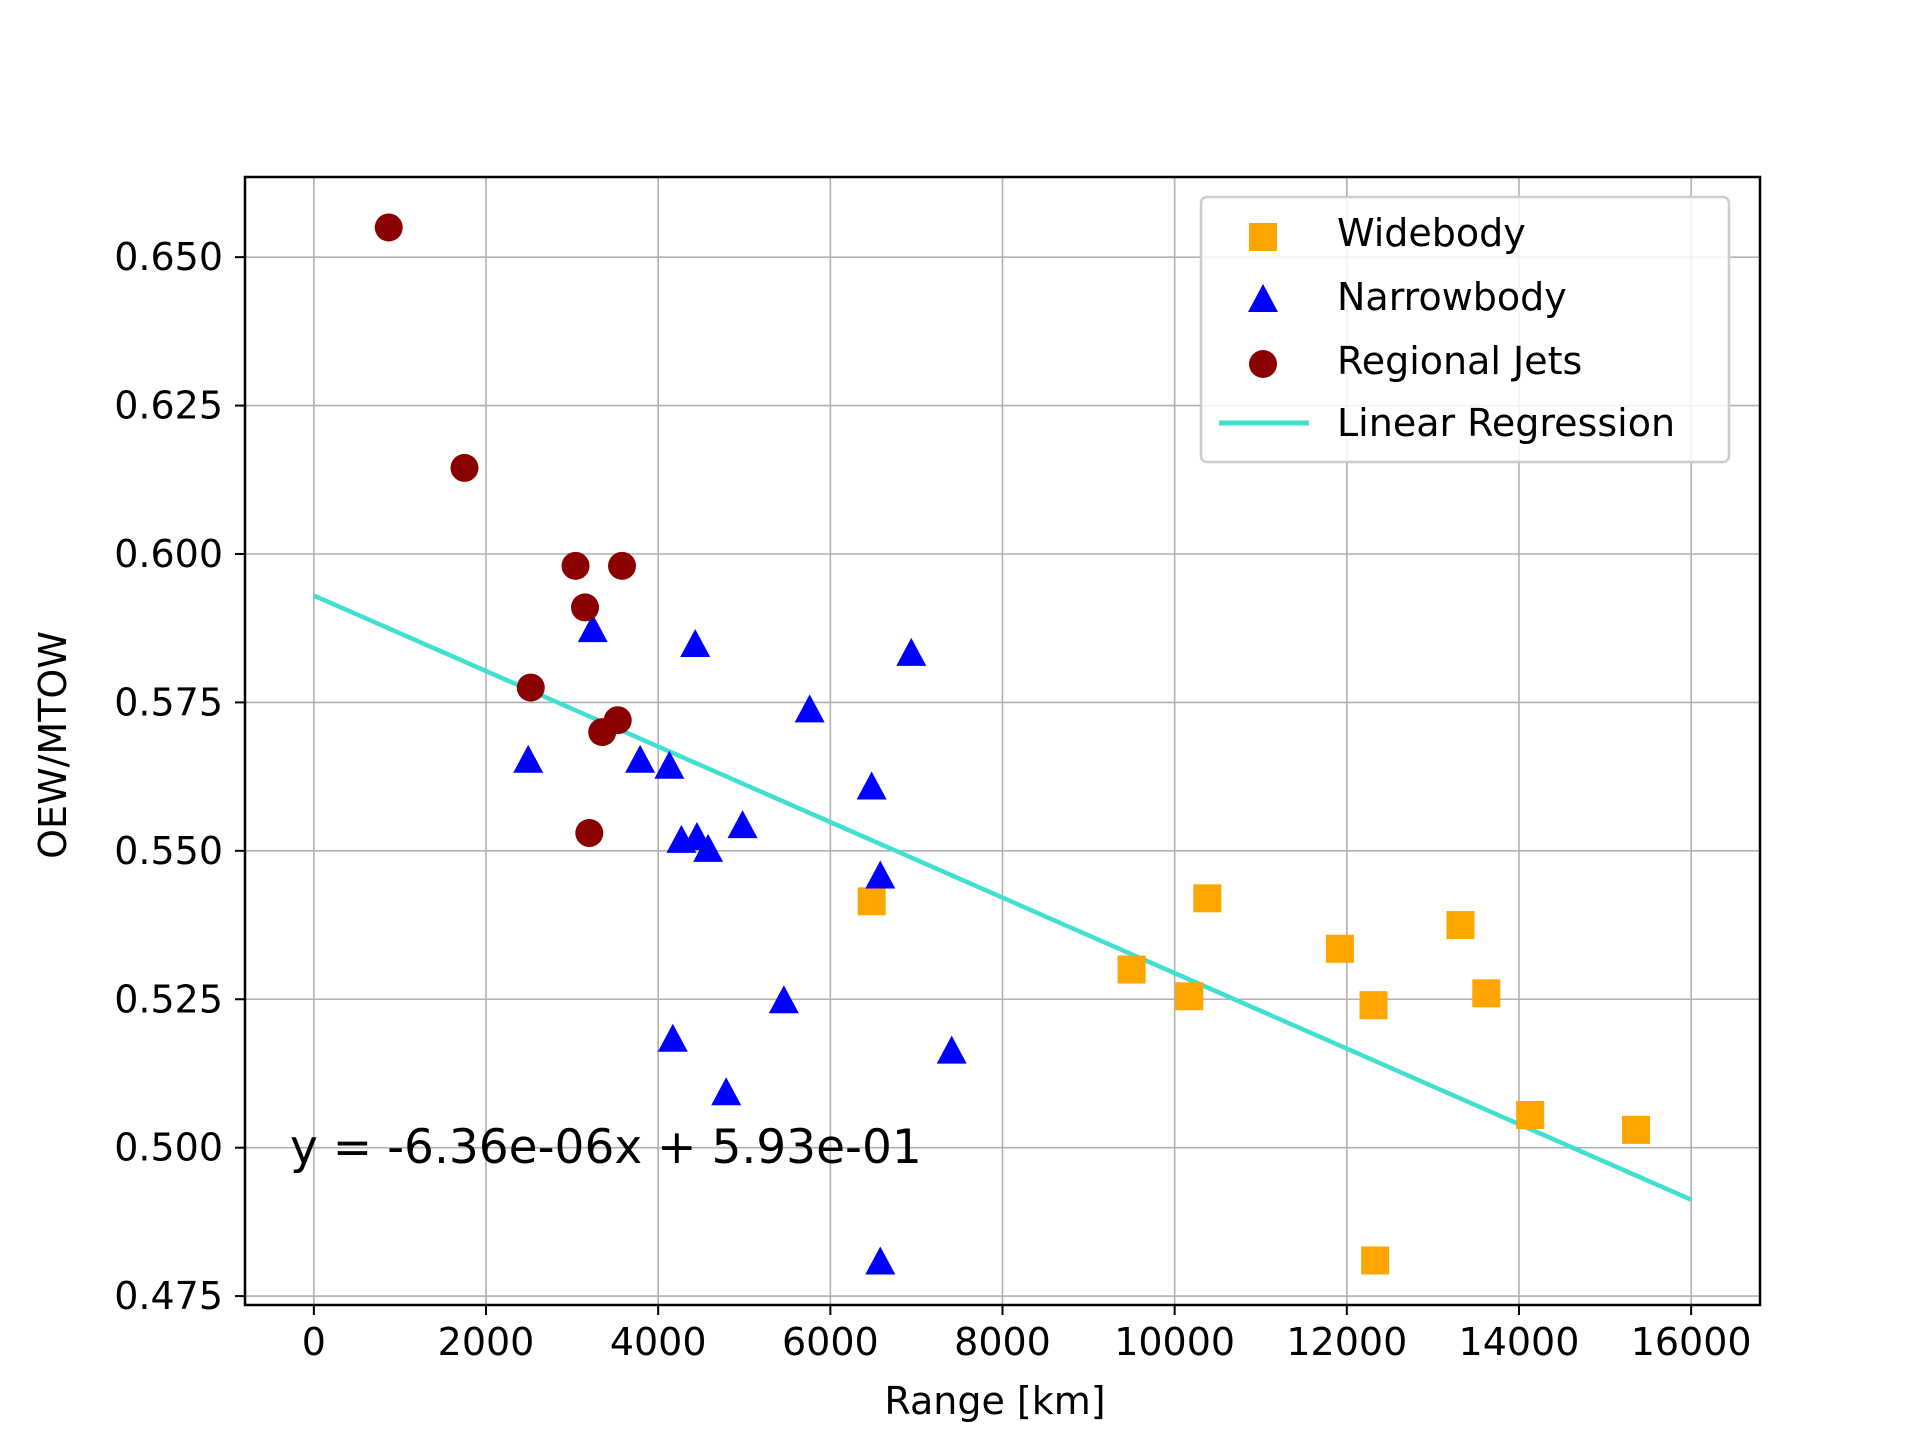  What do you see at coordinates (1263, 237) in the screenshot?
I see `legend-widebody-marker` at bounding box center [1263, 237].